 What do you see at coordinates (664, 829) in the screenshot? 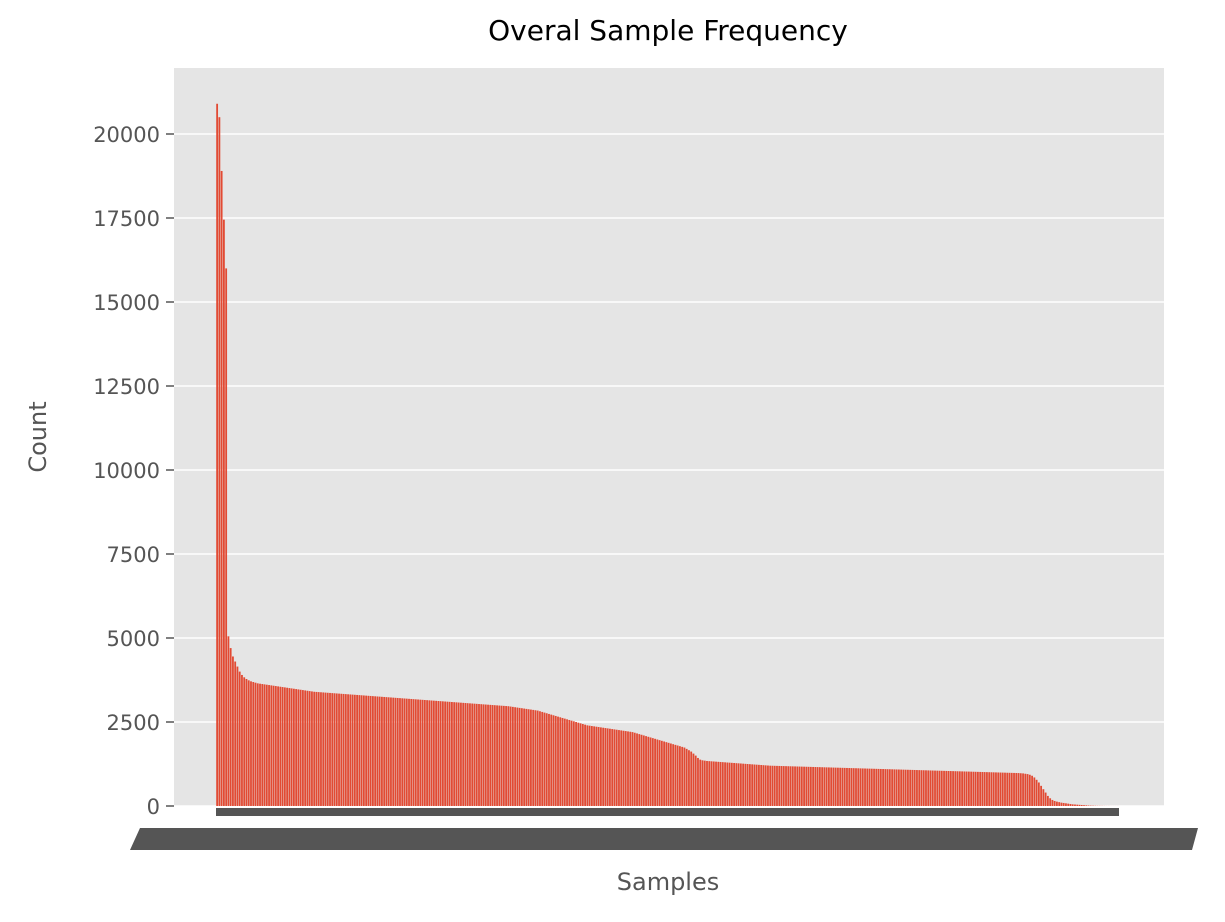
I see `x-axis-tick-labels` at bounding box center [664, 829].